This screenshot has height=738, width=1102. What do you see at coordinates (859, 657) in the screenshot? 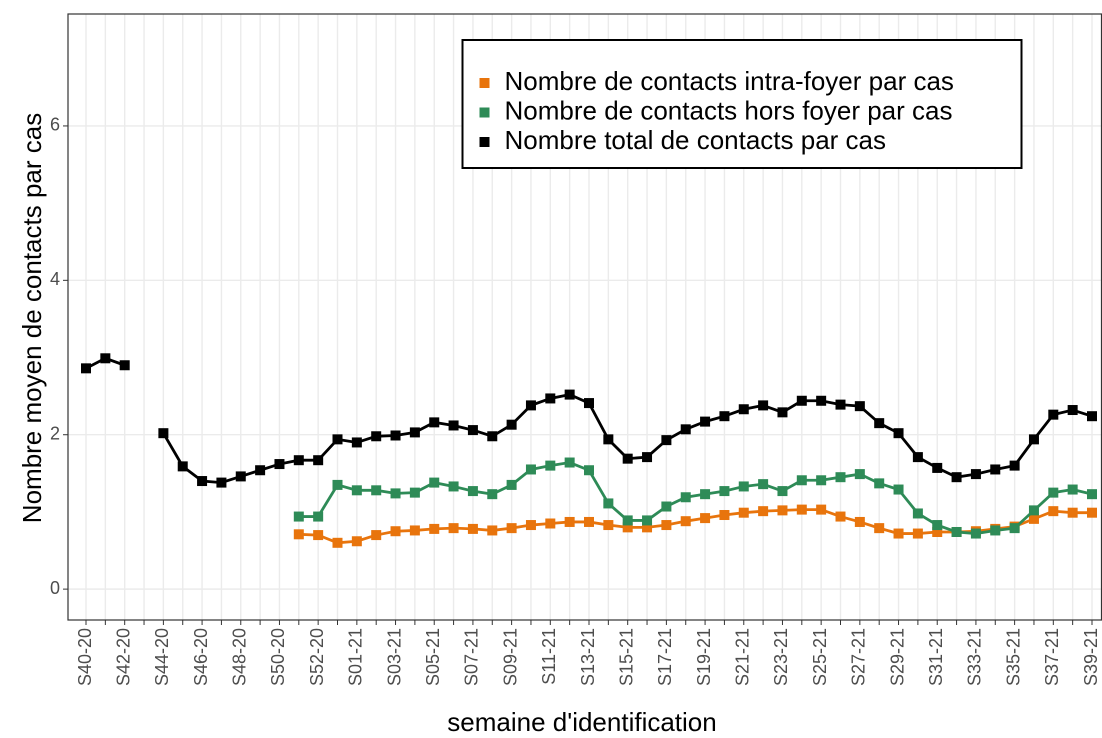
I see `x-tick-label: S27-21` at bounding box center [859, 657].